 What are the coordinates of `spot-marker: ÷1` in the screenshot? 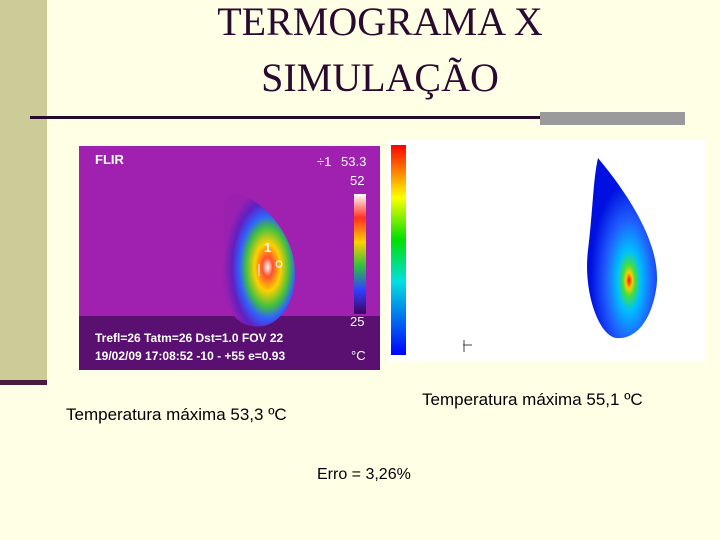 It's located at (324, 161).